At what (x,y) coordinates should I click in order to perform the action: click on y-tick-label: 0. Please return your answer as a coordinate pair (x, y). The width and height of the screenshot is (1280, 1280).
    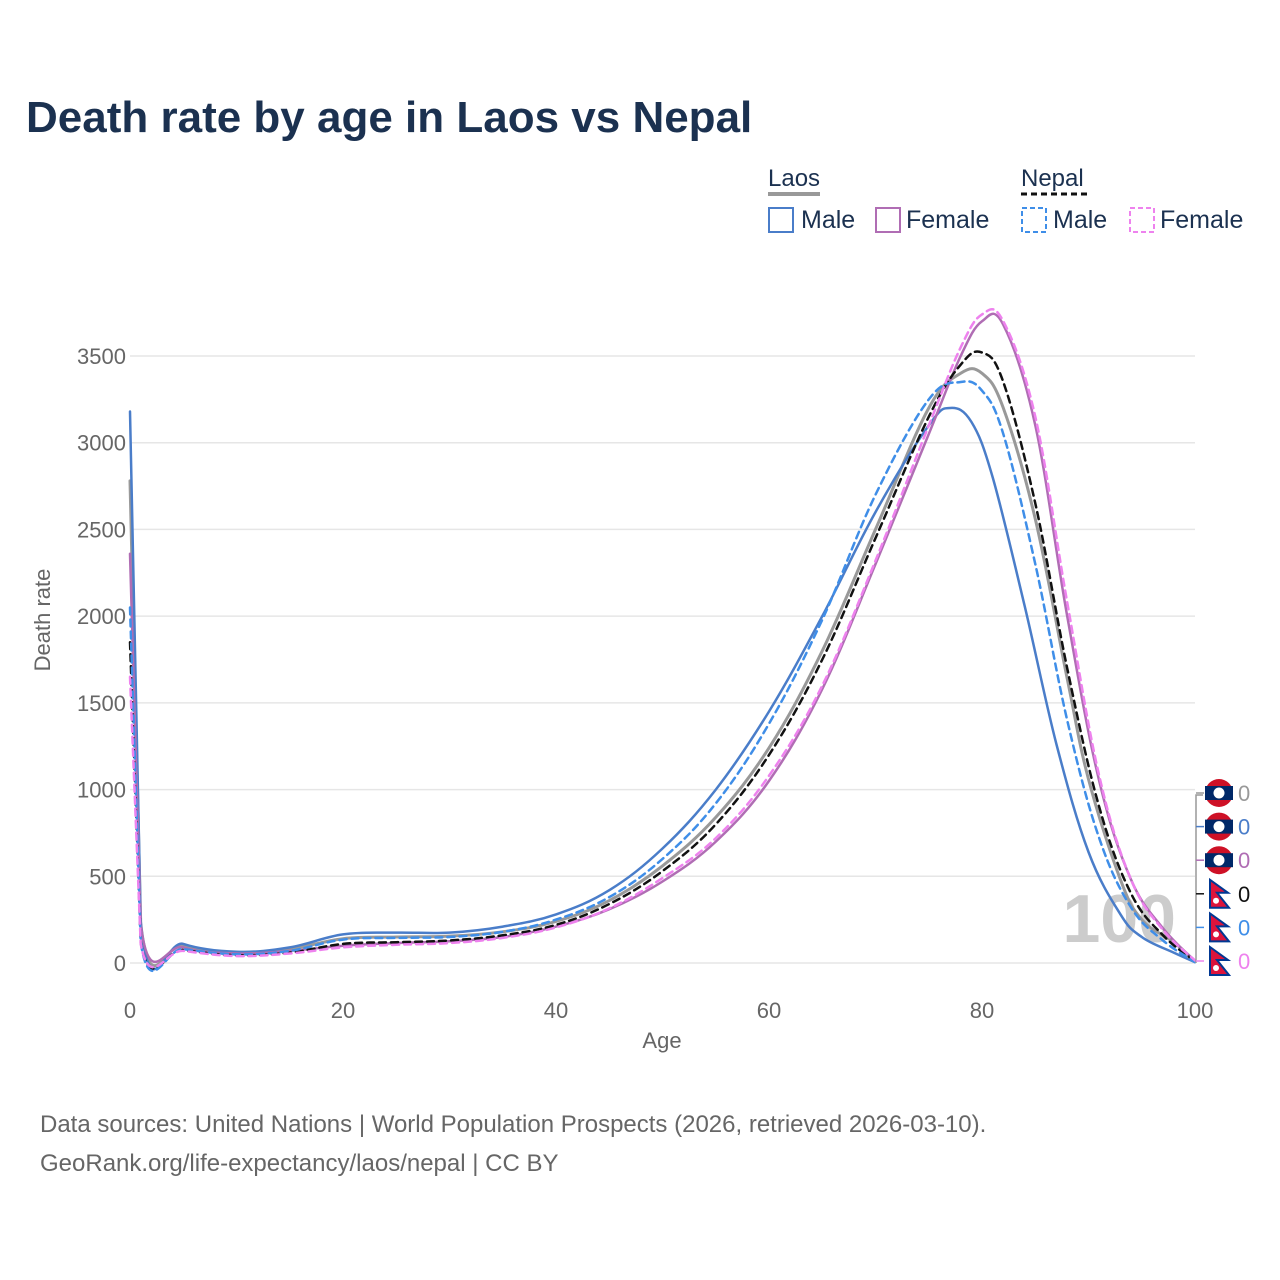
    Looking at the image, I should click on (120, 963).